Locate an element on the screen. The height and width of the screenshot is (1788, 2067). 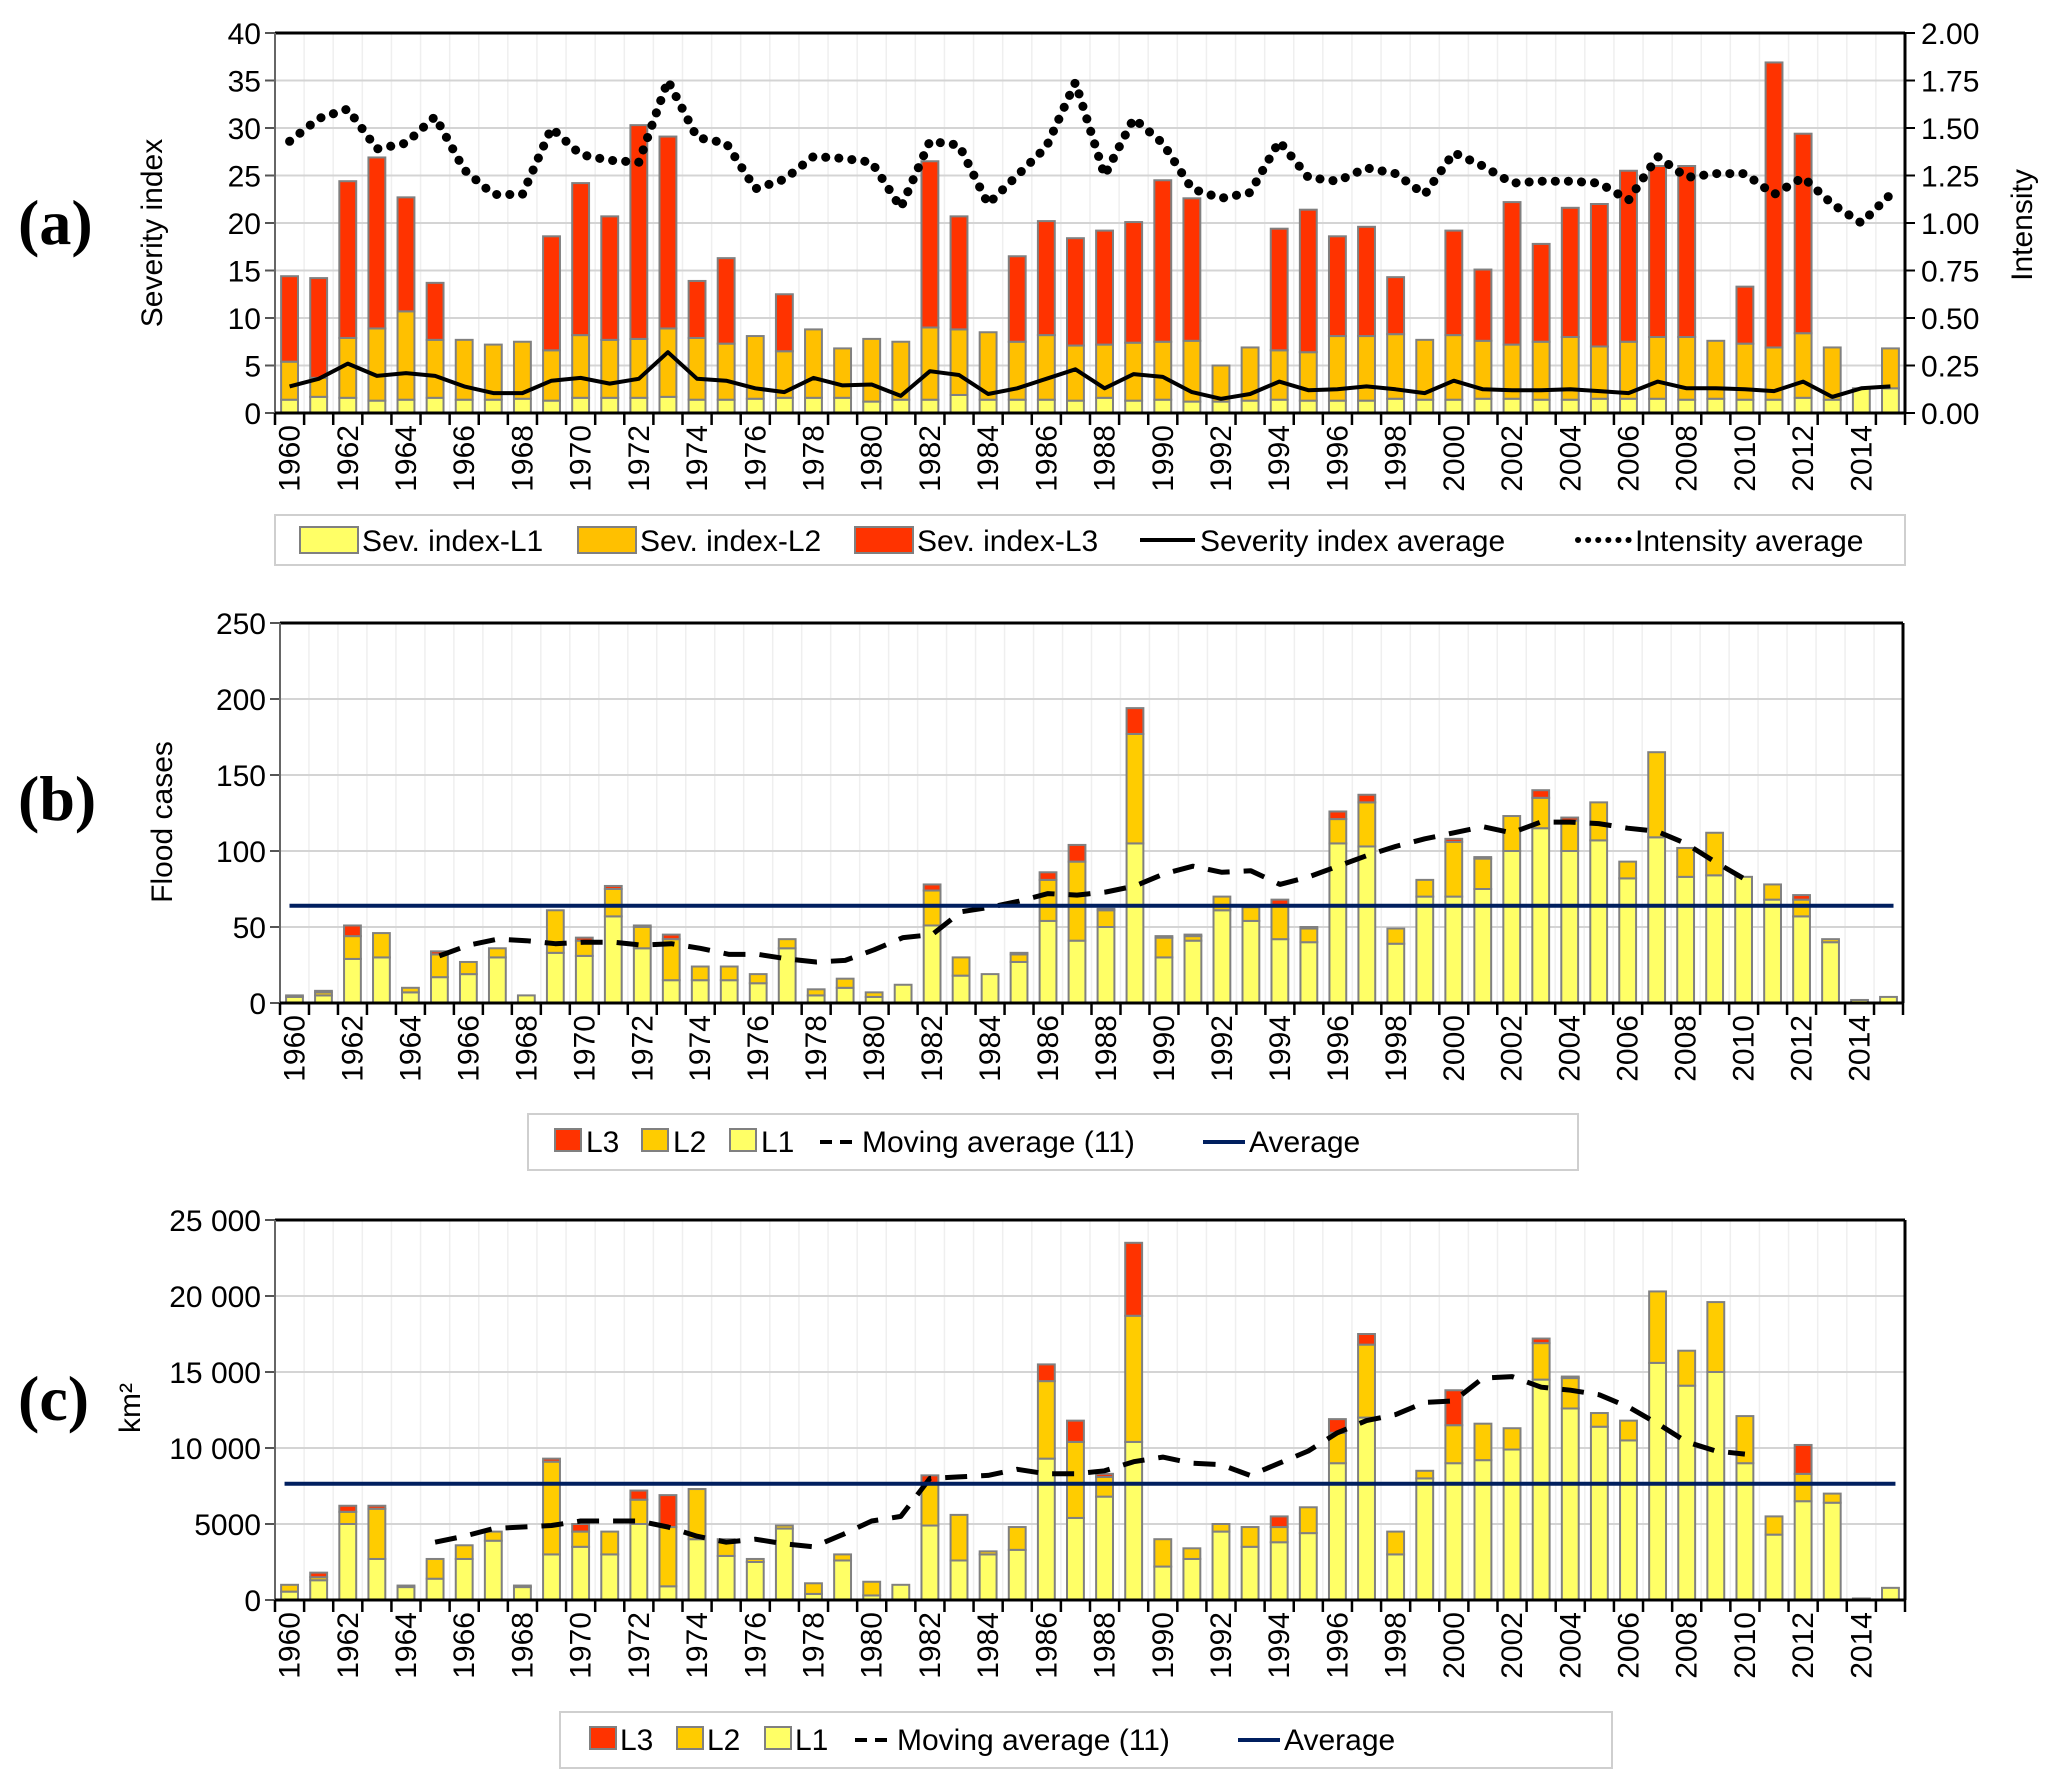
x-tick-label: 1982 is located at coordinates (932, 1048).